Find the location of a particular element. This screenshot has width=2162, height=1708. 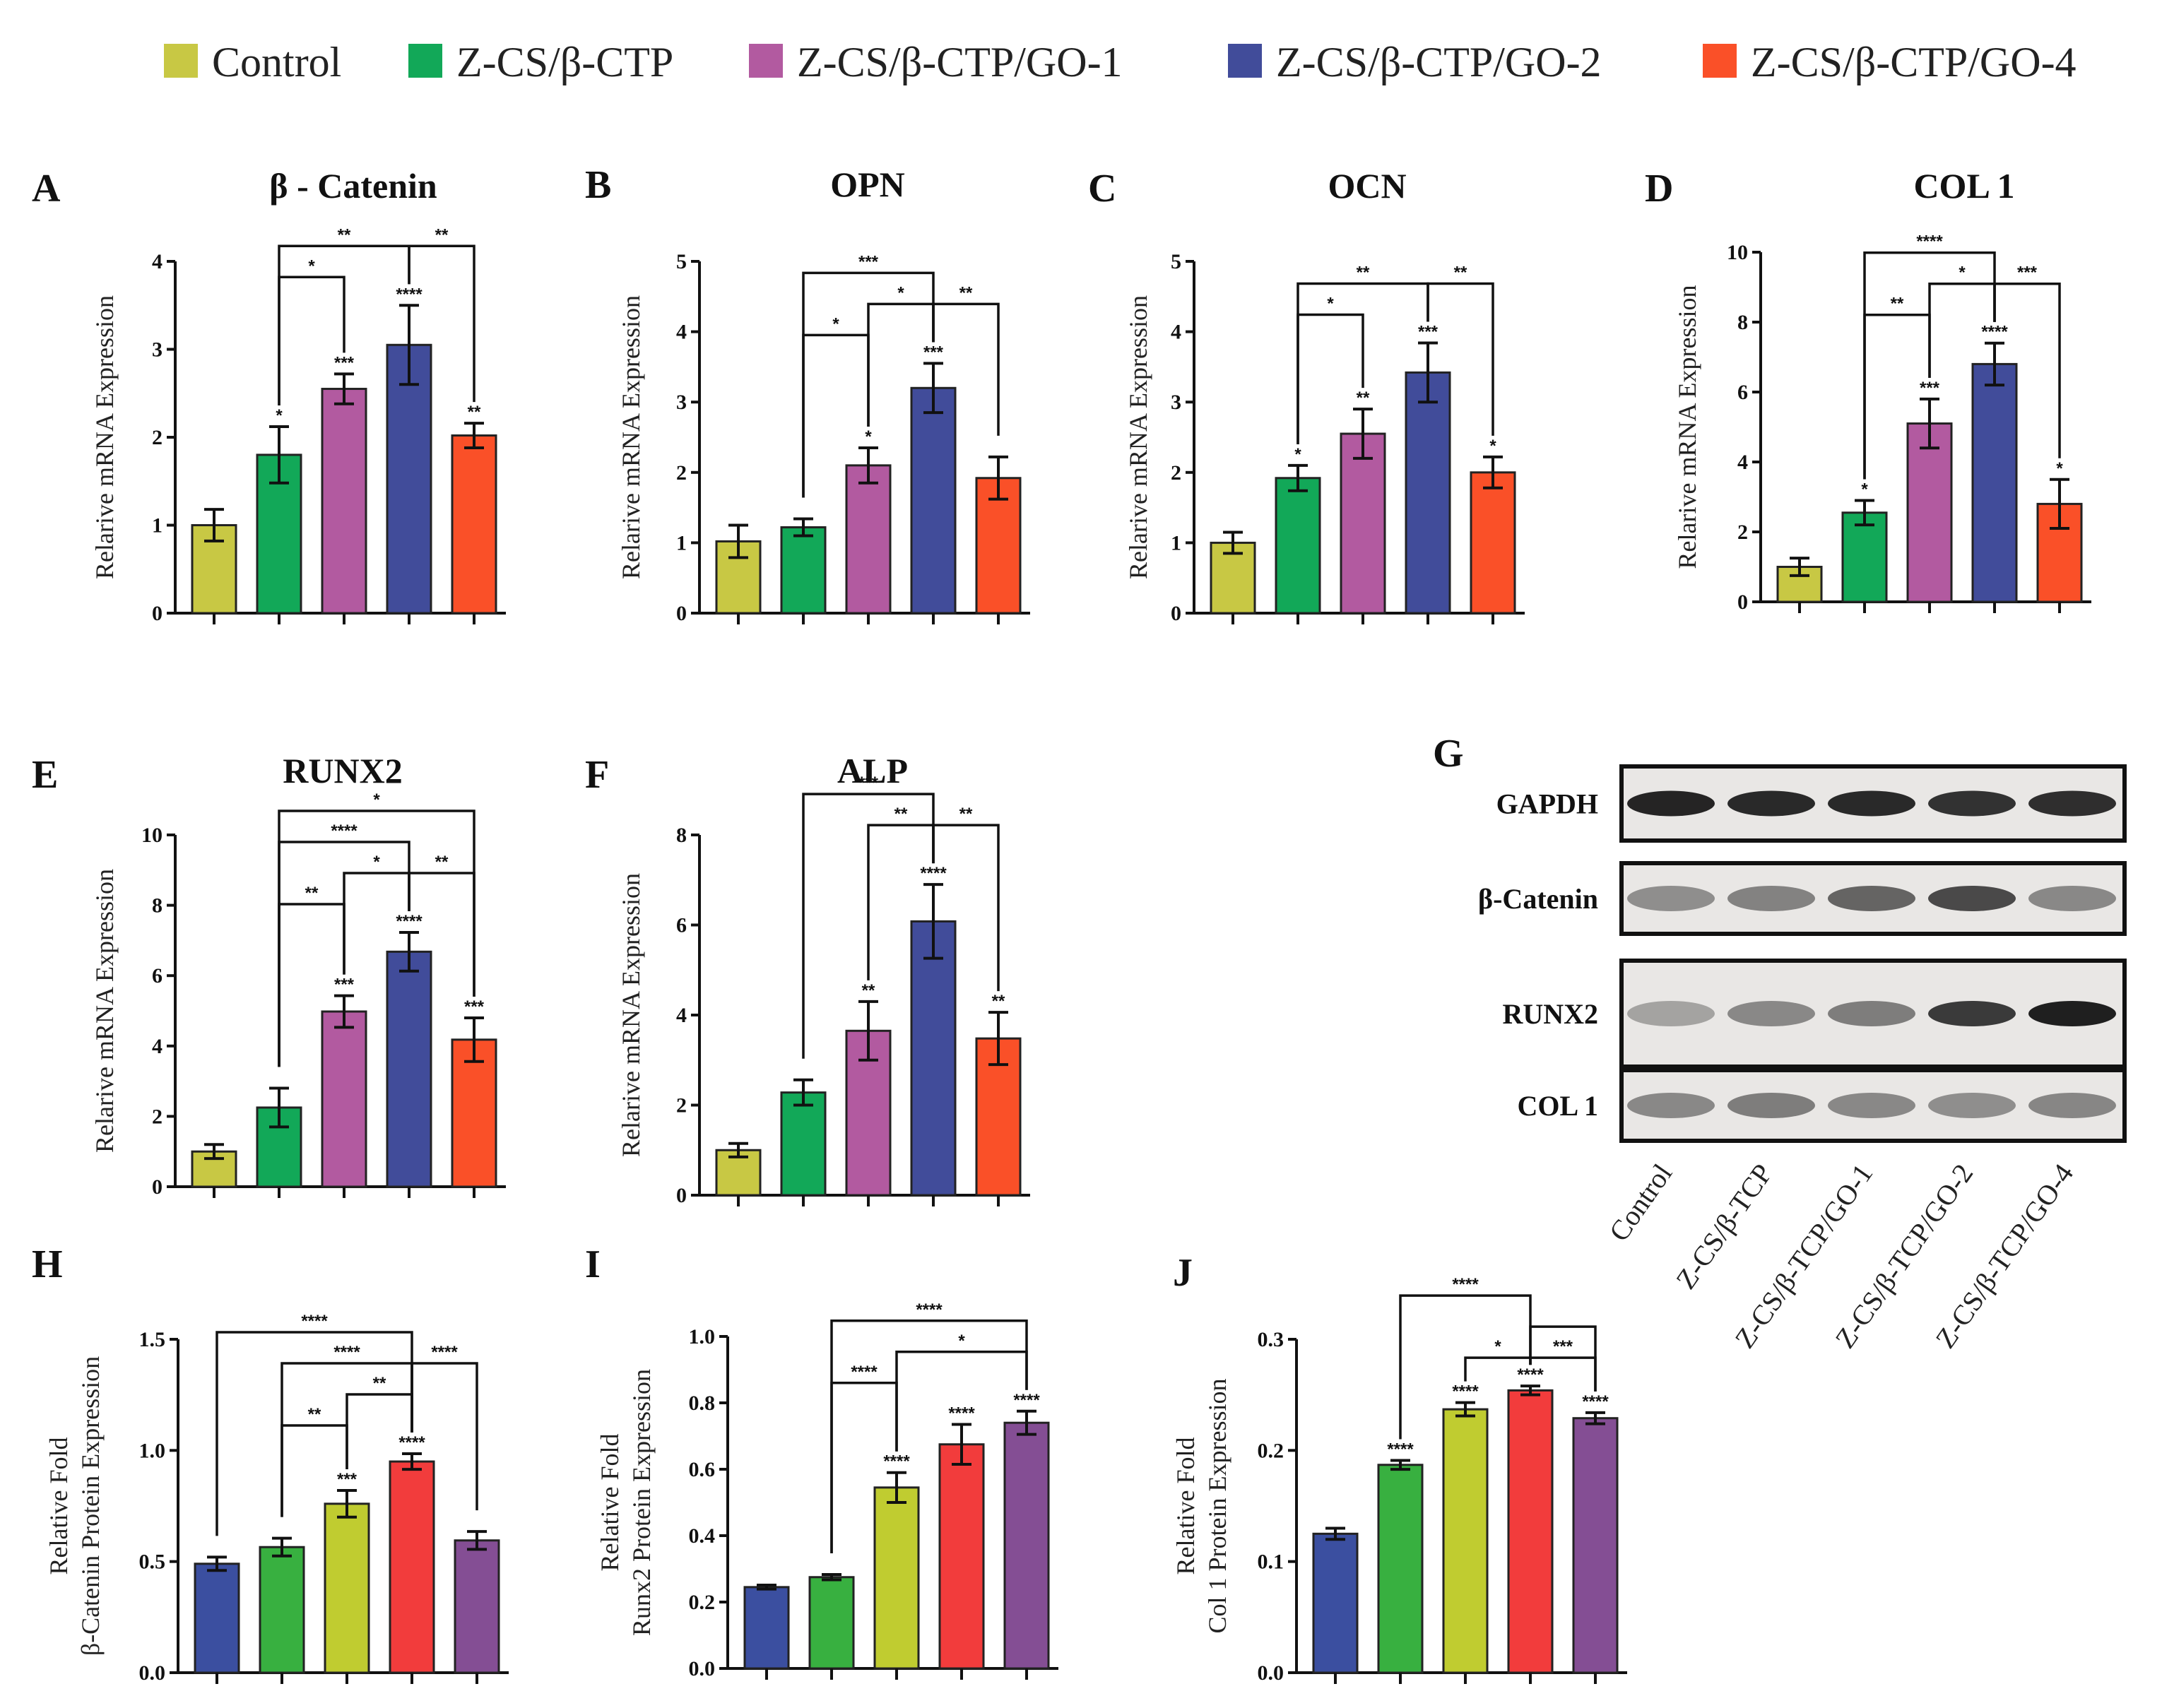

panel-letter: I is located at coordinates (593, 1264).